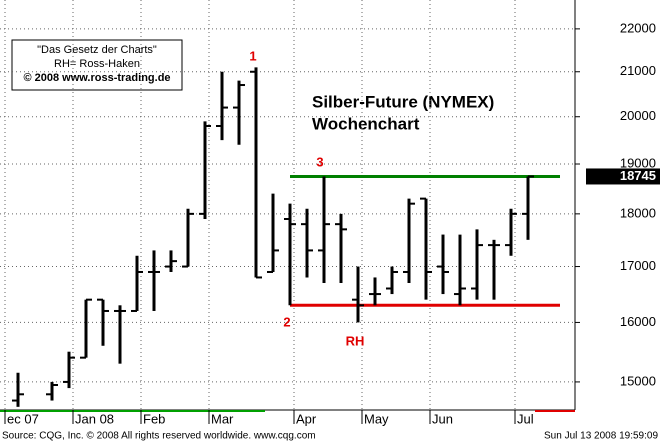 The width and height of the screenshot is (660, 443). What do you see at coordinates (442, 418) in the screenshot?
I see `x-tick-label: Jun` at bounding box center [442, 418].